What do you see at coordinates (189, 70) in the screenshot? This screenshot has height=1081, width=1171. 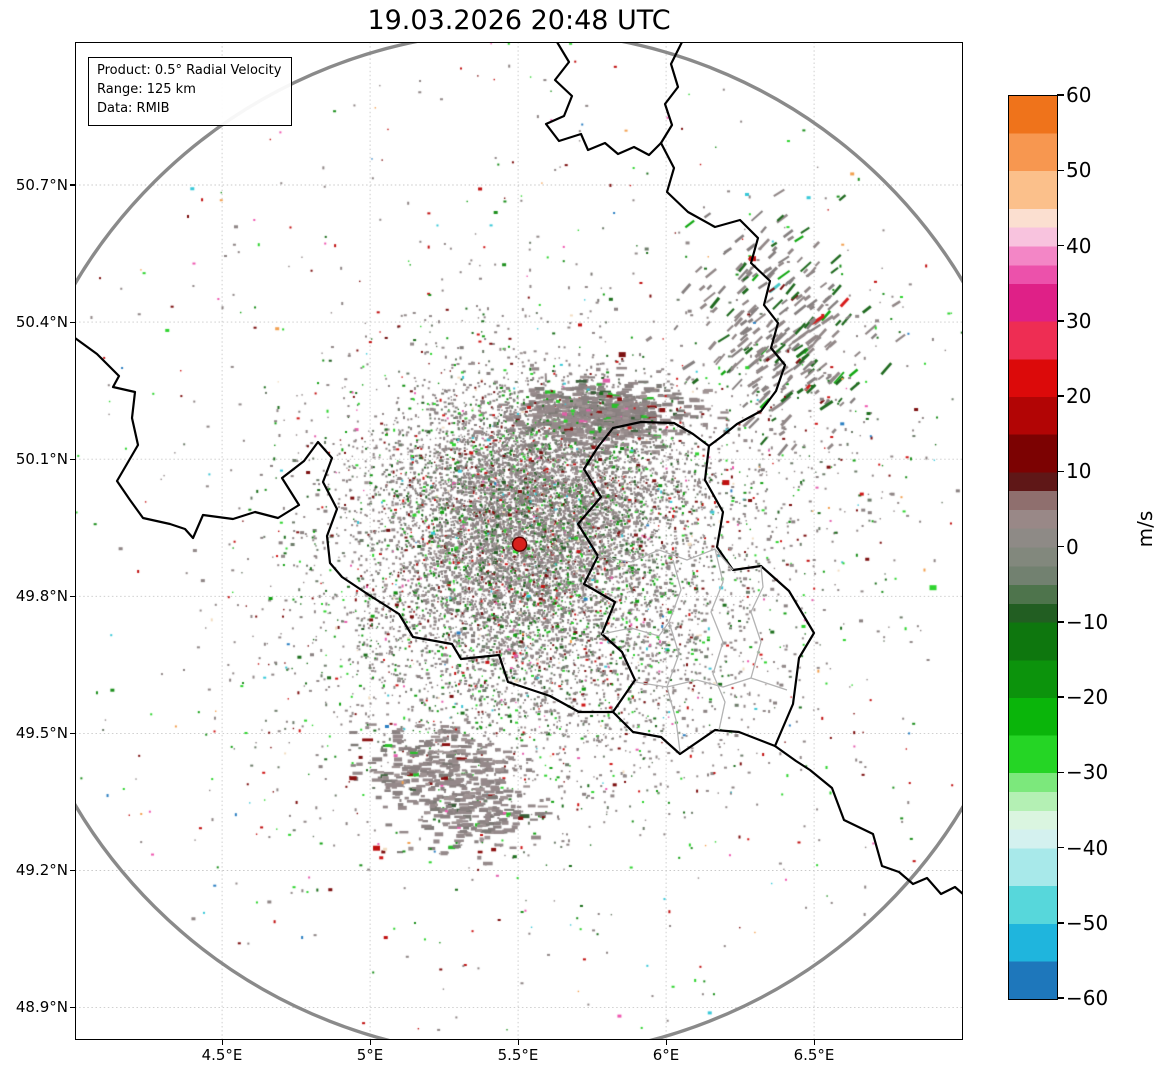 I see `info-product-line: Product: 0.5° Radial Velocity` at bounding box center [189, 70].